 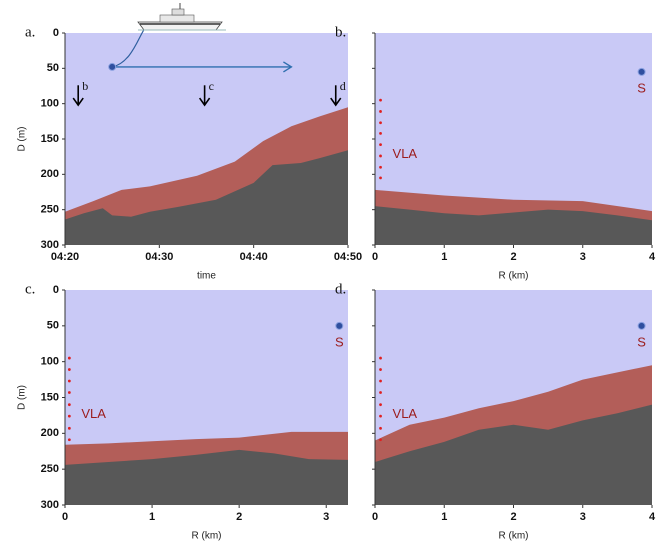 What do you see at coordinates (85, 86) in the screenshot?
I see `arrow-label: b` at bounding box center [85, 86].